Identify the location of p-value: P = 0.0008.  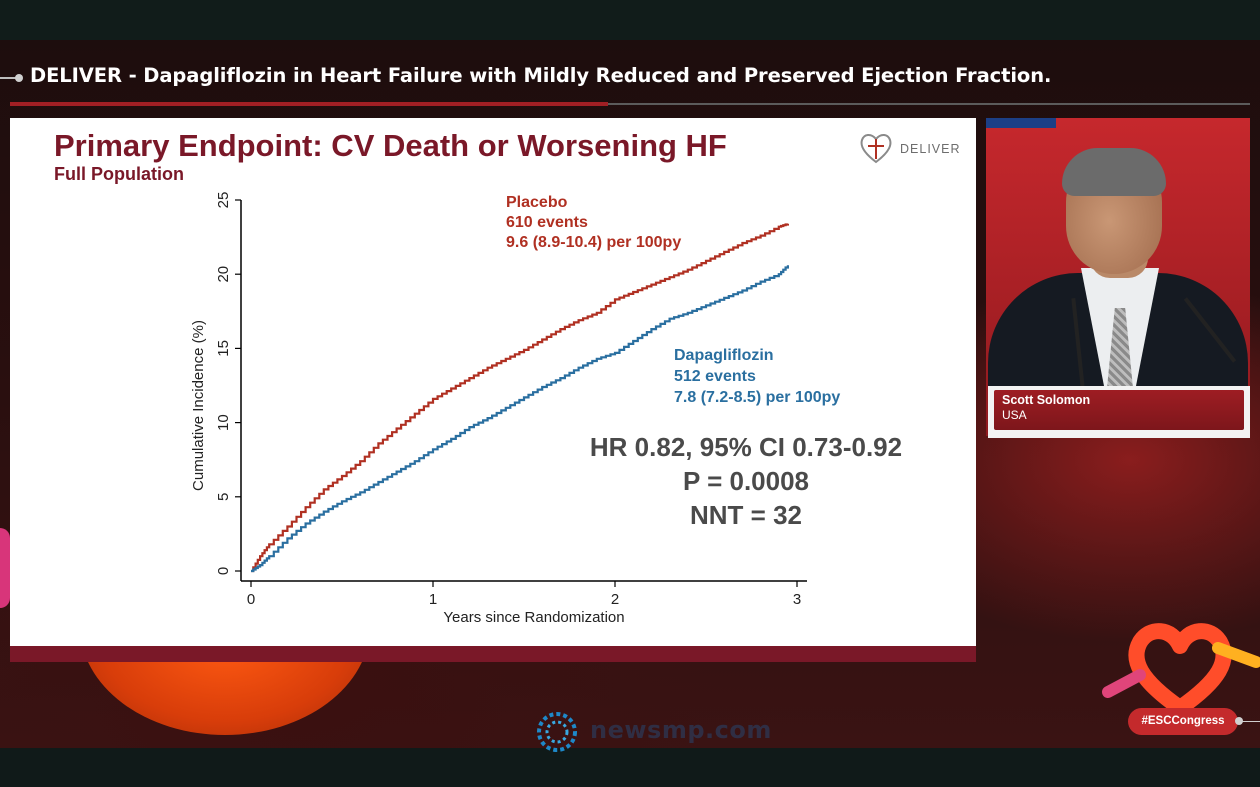
(746, 481).